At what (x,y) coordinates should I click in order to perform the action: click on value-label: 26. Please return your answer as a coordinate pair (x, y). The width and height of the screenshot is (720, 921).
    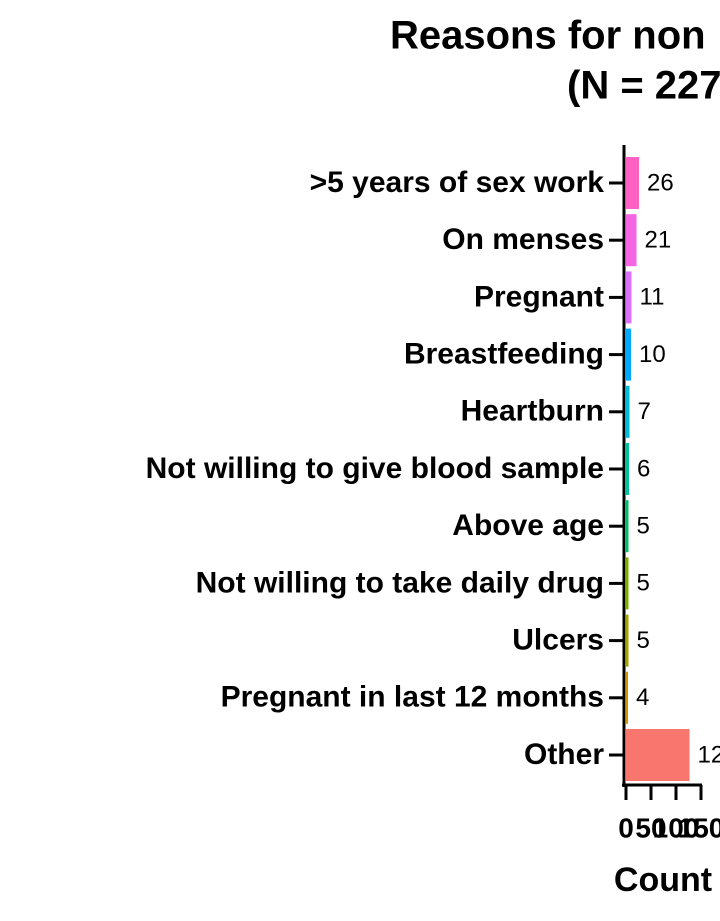
    Looking at the image, I should click on (660, 182).